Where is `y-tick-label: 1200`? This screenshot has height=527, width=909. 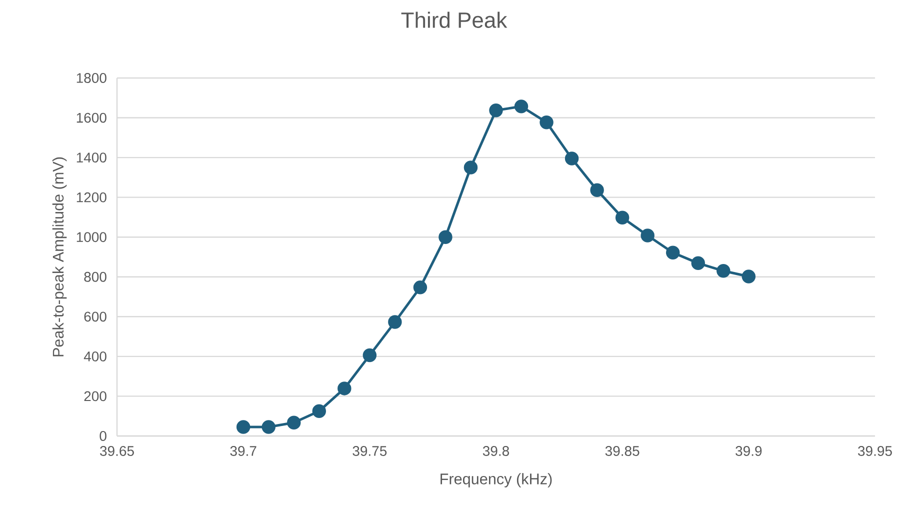
y-tick-label: 1200 is located at coordinates (91, 197).